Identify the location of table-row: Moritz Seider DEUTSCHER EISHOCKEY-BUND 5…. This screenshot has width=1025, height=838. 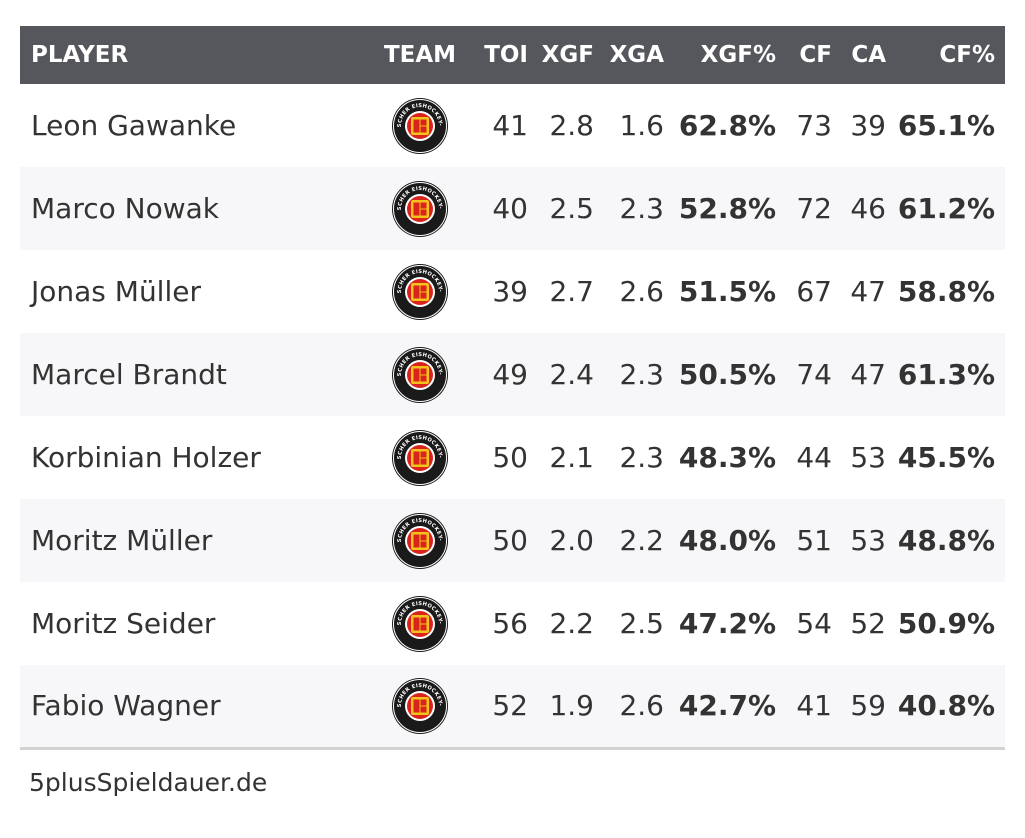
(512, 623).